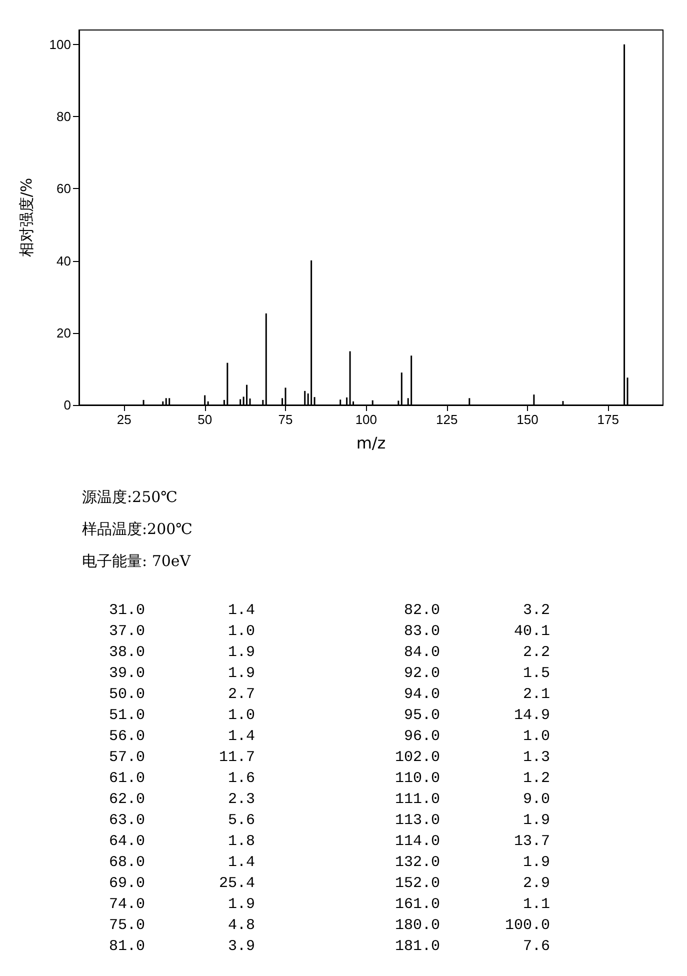 The image size is (687, 976). I want to click on x-tick-label: 150, so click(527, 419).